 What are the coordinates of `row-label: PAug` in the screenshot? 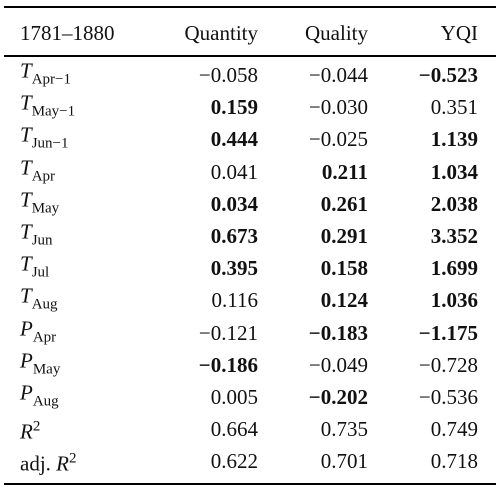 It's located at (39, 397).